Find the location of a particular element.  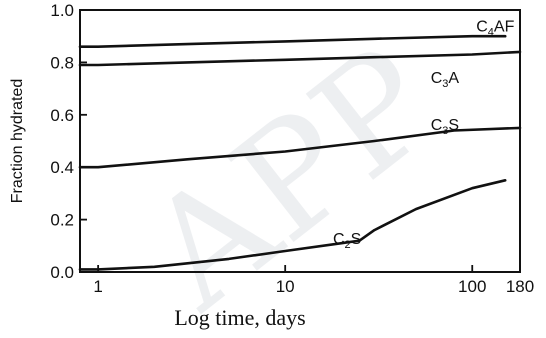

y-tick-label: 0.6 is located at coordinates (62, 115).